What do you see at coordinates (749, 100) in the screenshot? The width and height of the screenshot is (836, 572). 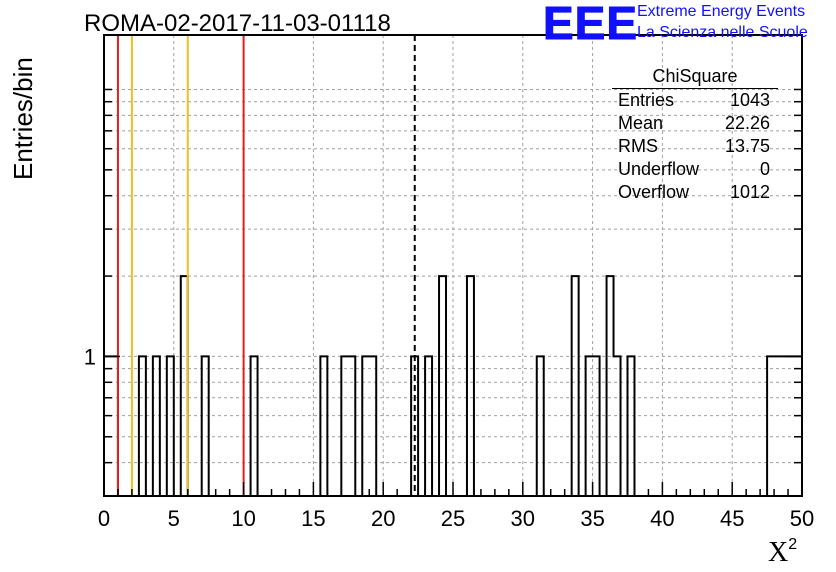 I see `stats-value: 1043` at bounding box center [749, 100].